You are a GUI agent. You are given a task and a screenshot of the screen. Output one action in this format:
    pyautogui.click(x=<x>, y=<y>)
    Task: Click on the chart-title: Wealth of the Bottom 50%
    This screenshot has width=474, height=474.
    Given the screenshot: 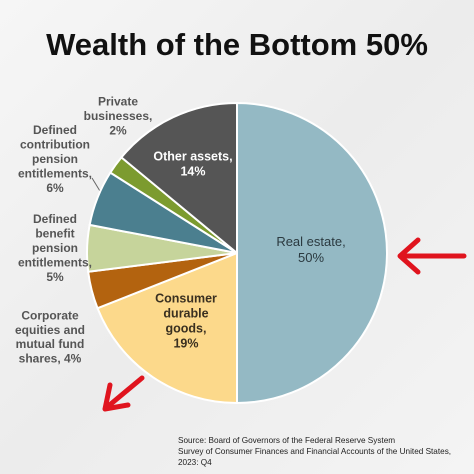 What is the action you would take?
    pyautogui.click(x=237, y=44)
    